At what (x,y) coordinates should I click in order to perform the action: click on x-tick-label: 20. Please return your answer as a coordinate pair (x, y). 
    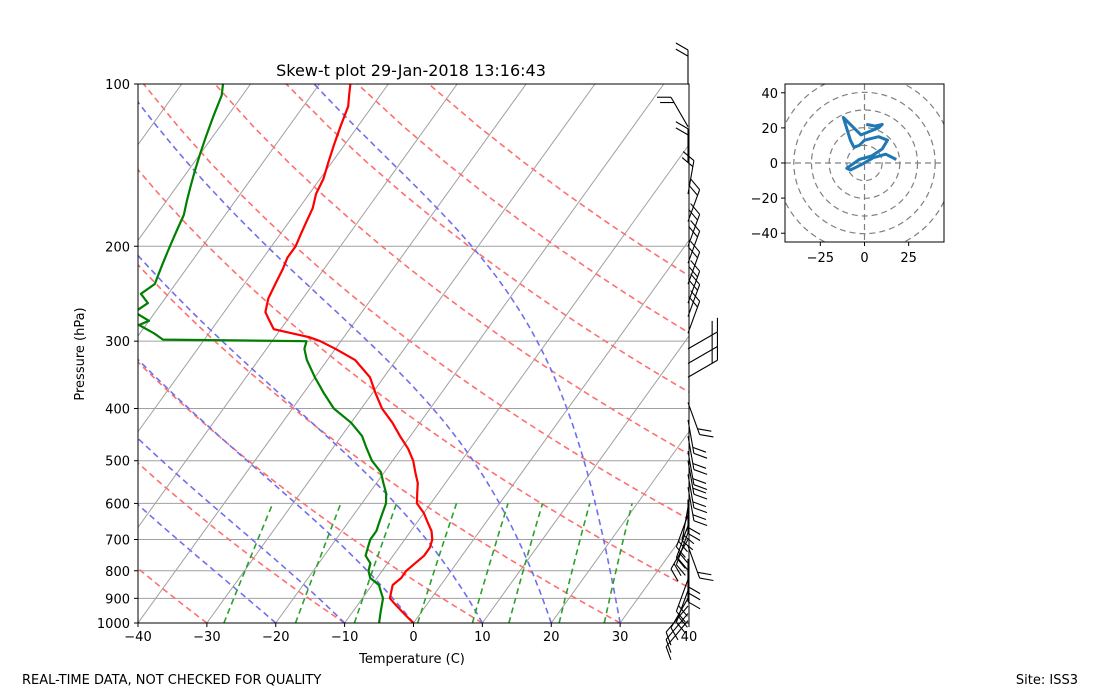
    Looking at the image, I should click on (551, 637).